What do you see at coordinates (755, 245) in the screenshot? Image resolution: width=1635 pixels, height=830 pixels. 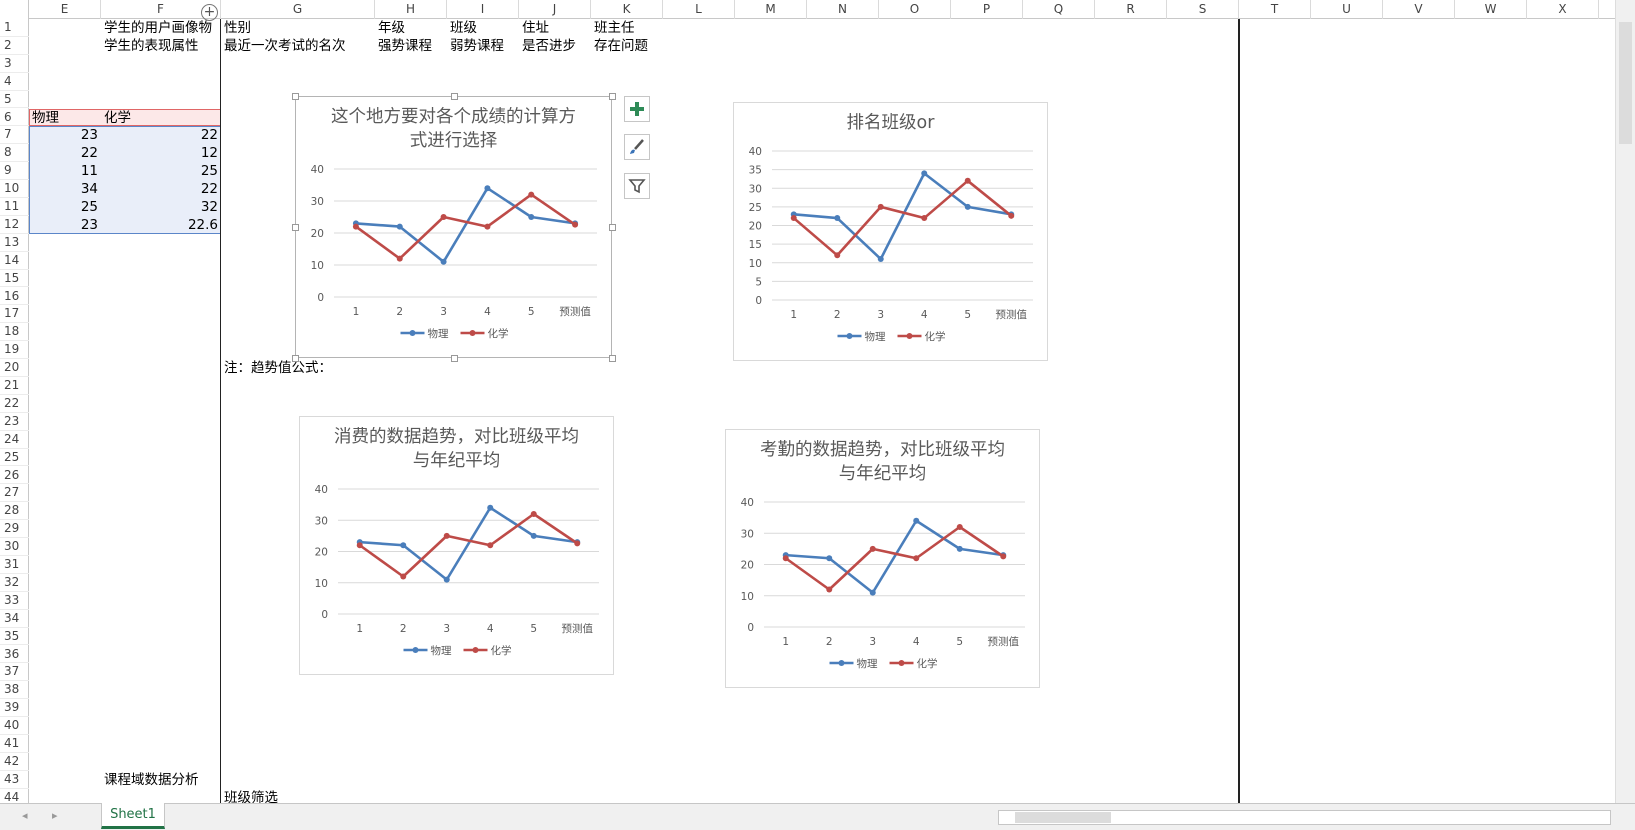 I see `y-tick-label: 15` at bounding box center [755, 245].